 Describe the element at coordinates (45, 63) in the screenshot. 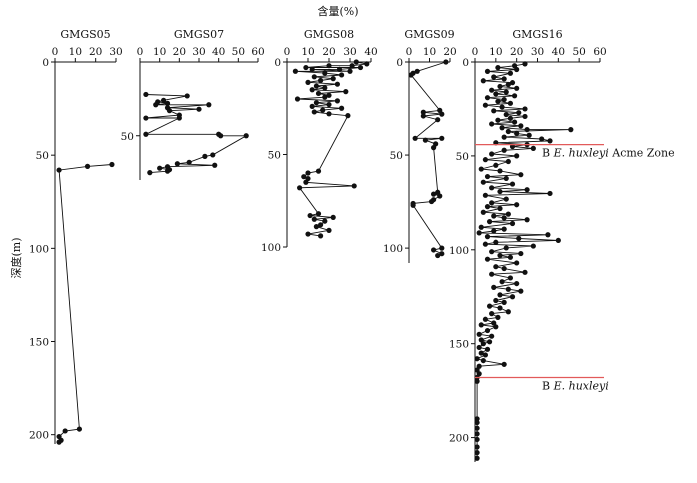

I see `y-tick-label: 0` at that location.